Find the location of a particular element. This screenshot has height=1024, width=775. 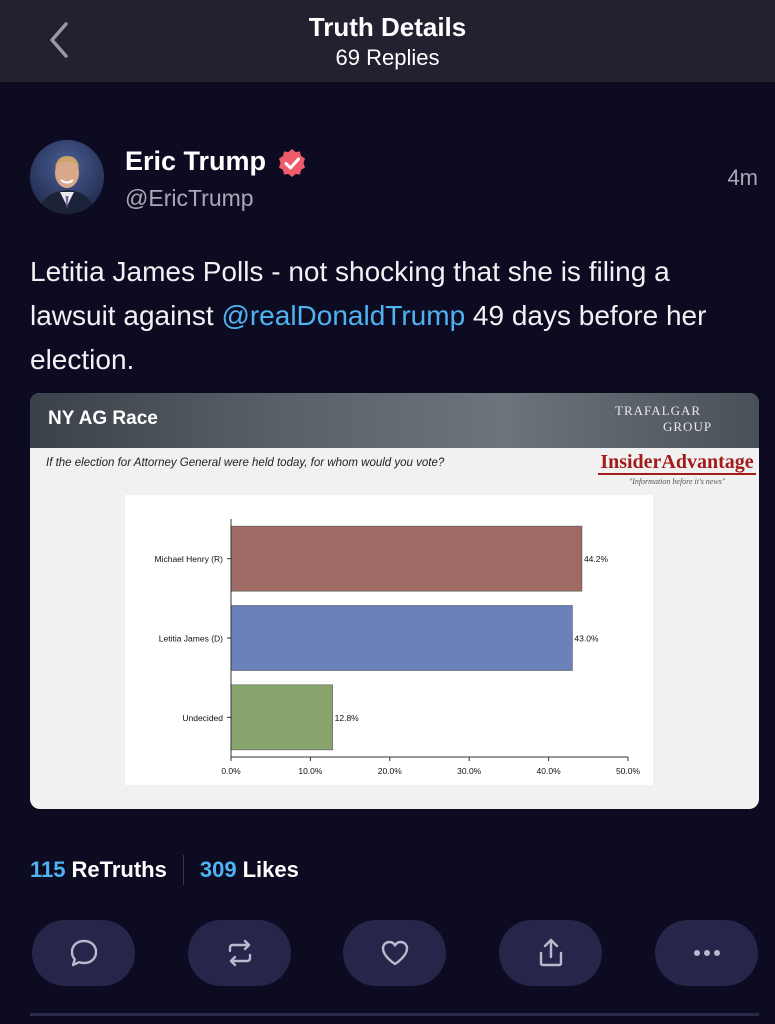

back-button is located at coordinates (60, 40).